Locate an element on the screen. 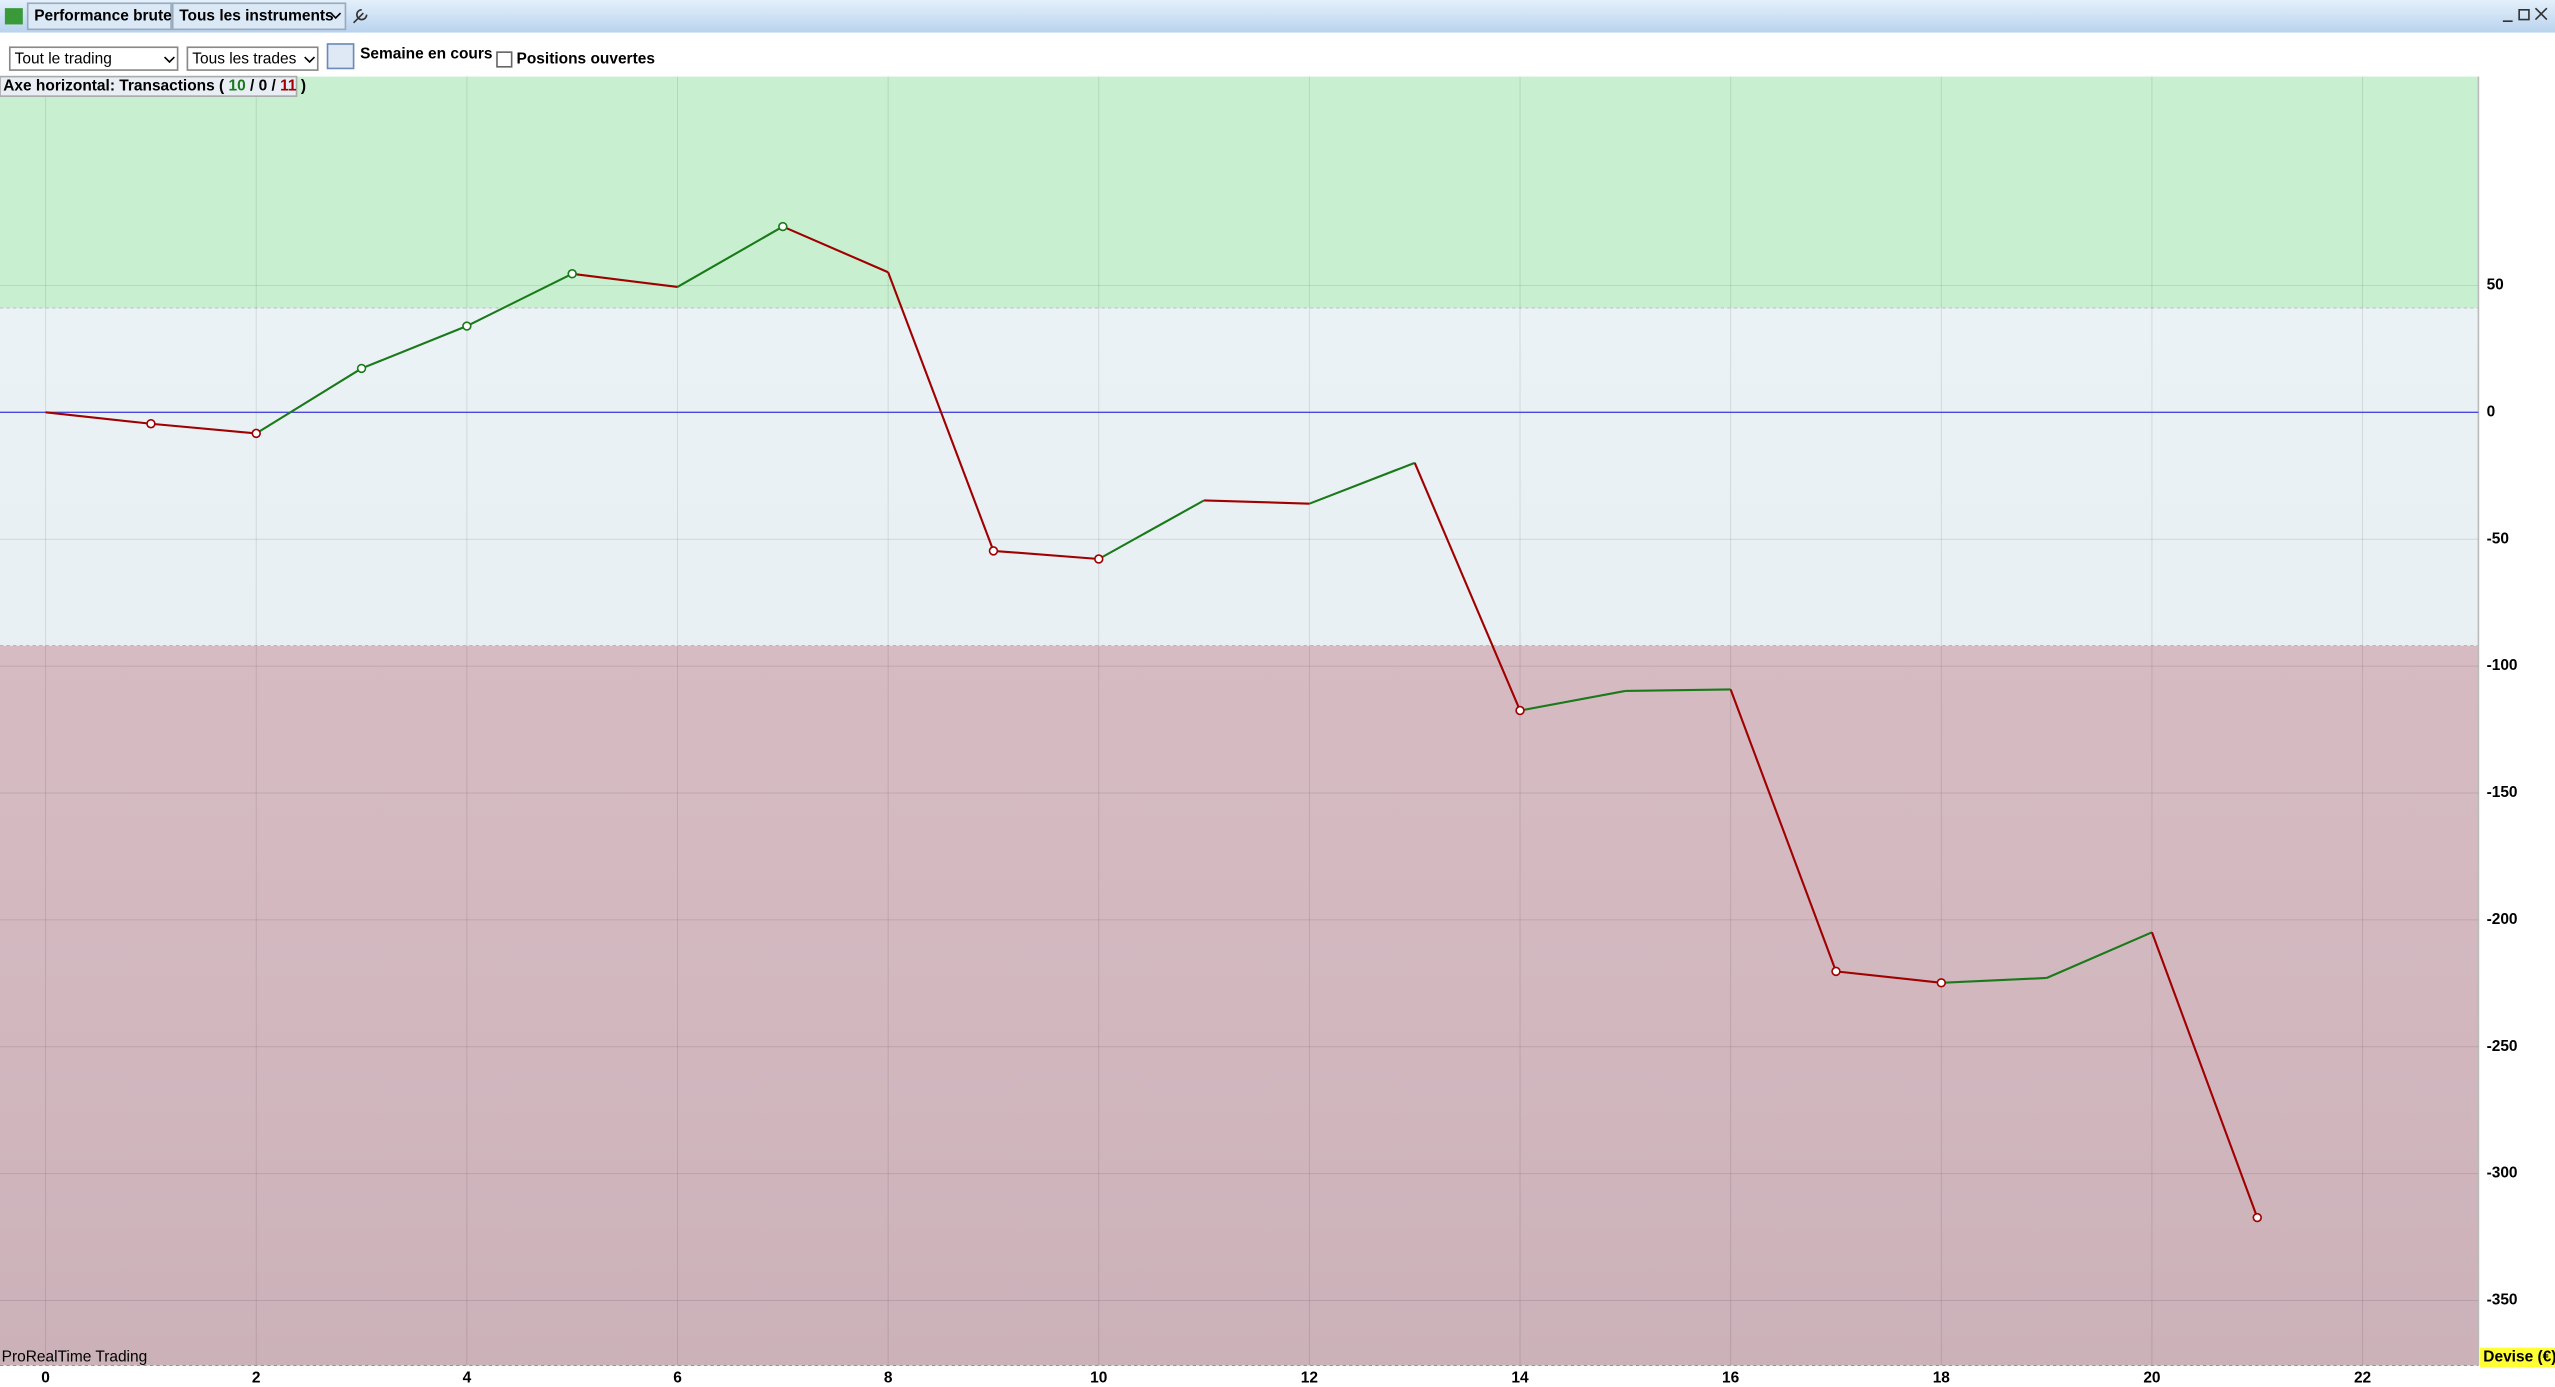 The image size is (2555, 1387). trades-label: Tous les trades is located at coordinates (244, 59).